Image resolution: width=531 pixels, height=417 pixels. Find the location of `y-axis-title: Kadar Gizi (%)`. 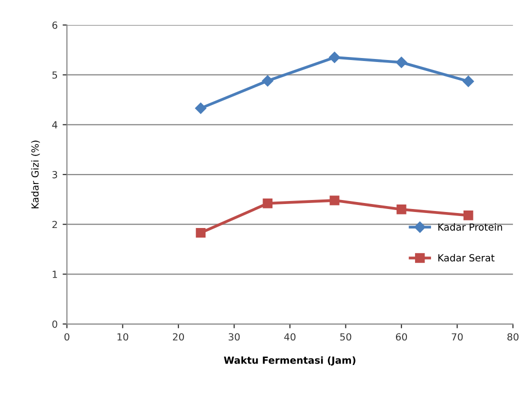

y-axis-title: Kadar Gizi (%) is located at coordinates (35, 174).